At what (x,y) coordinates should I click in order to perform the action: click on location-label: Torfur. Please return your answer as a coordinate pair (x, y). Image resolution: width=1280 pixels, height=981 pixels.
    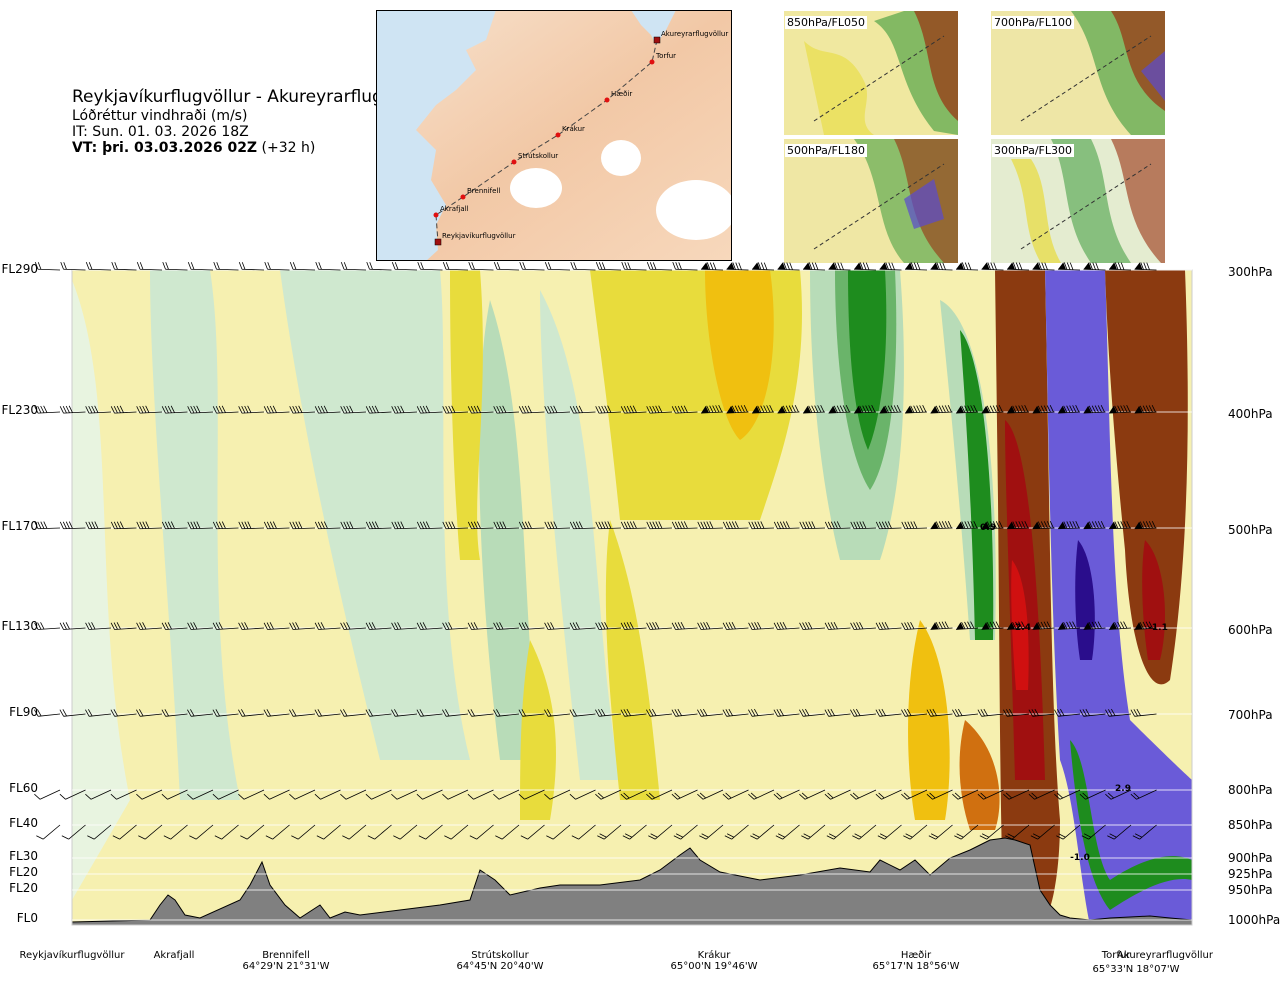
    Looking at the image, I should click on (1116, 955).